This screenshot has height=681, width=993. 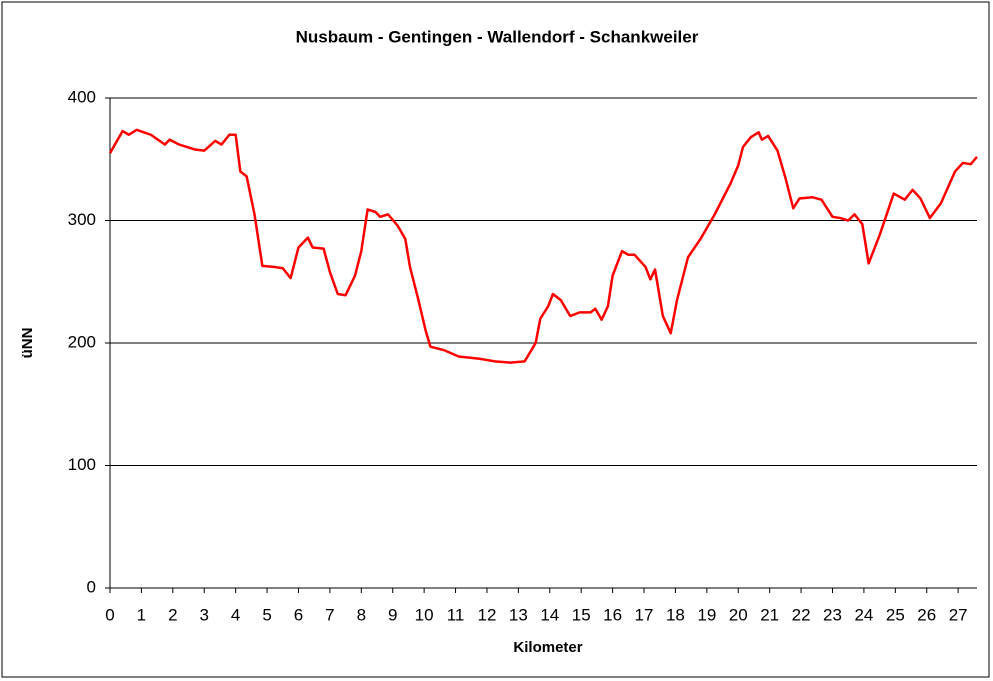 I want to click on x-tick-label: 1, so click(x=141, y=614).